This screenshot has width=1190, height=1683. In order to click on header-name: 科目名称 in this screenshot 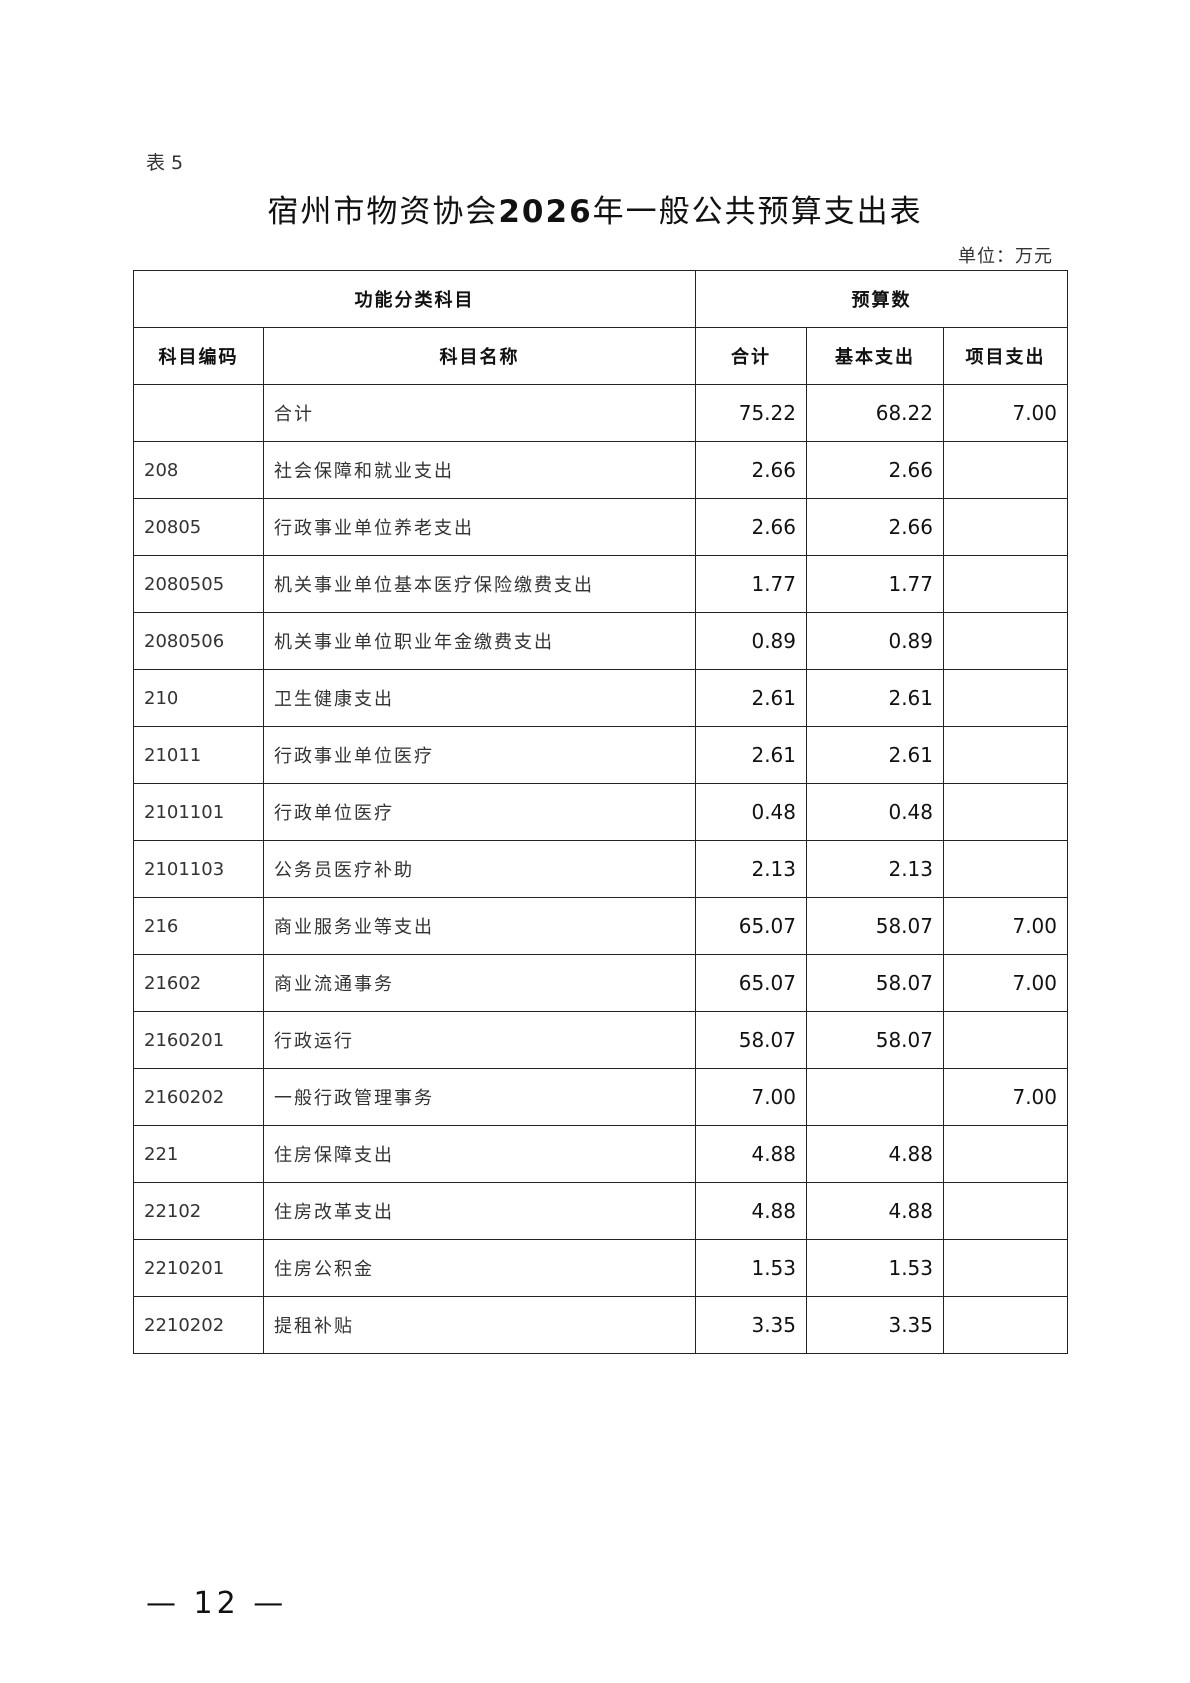, I will do `click(479, 356)`.